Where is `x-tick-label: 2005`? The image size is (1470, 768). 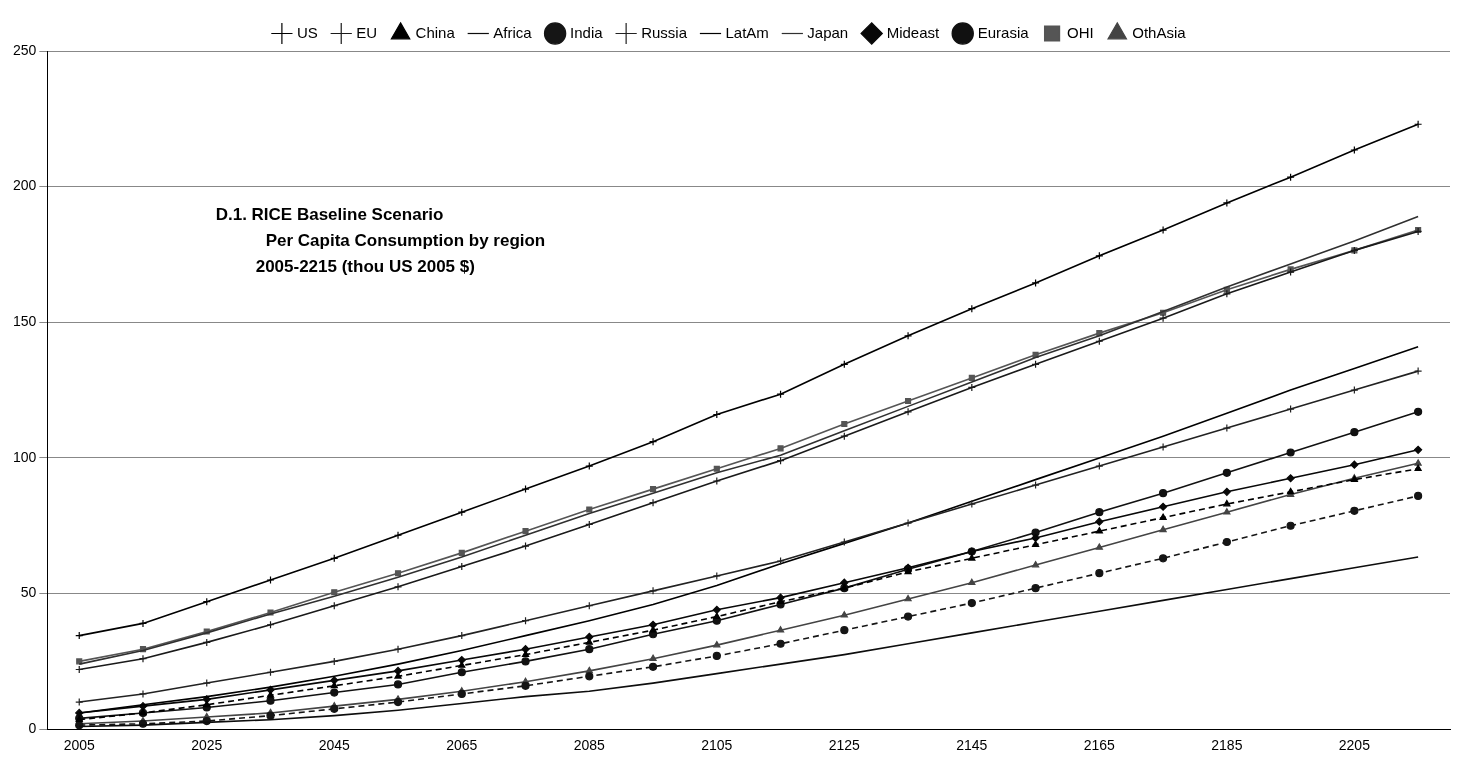 x-tick-label: 2005 is located at coordinates (79, 745).